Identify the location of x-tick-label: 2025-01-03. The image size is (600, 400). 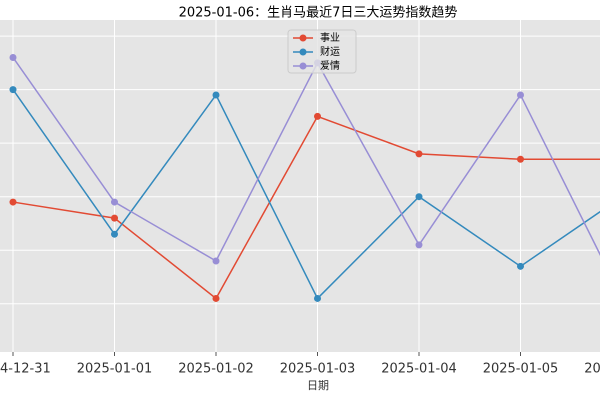
(318, 369).